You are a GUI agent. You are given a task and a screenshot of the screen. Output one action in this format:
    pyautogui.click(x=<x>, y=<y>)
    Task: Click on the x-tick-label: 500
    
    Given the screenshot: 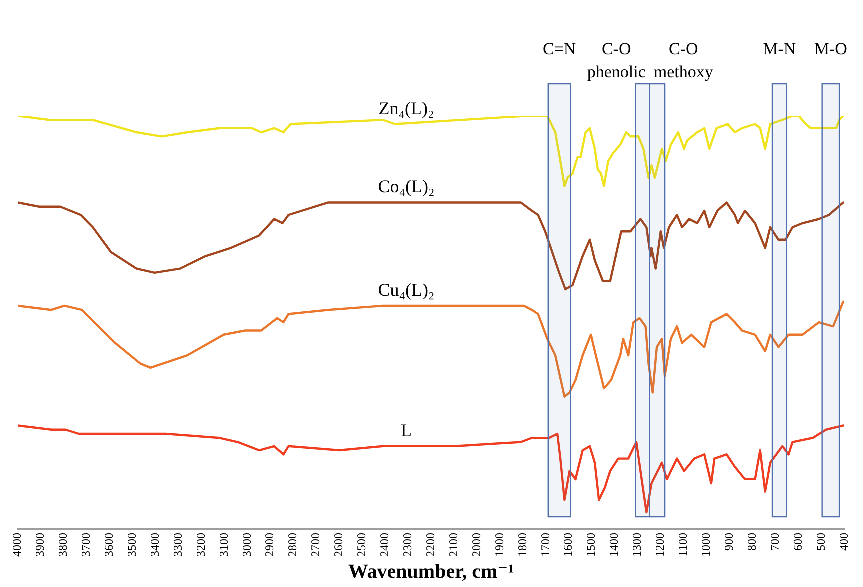 What is the action you would take?
    pyautogui.click(x=821, y=542)
    